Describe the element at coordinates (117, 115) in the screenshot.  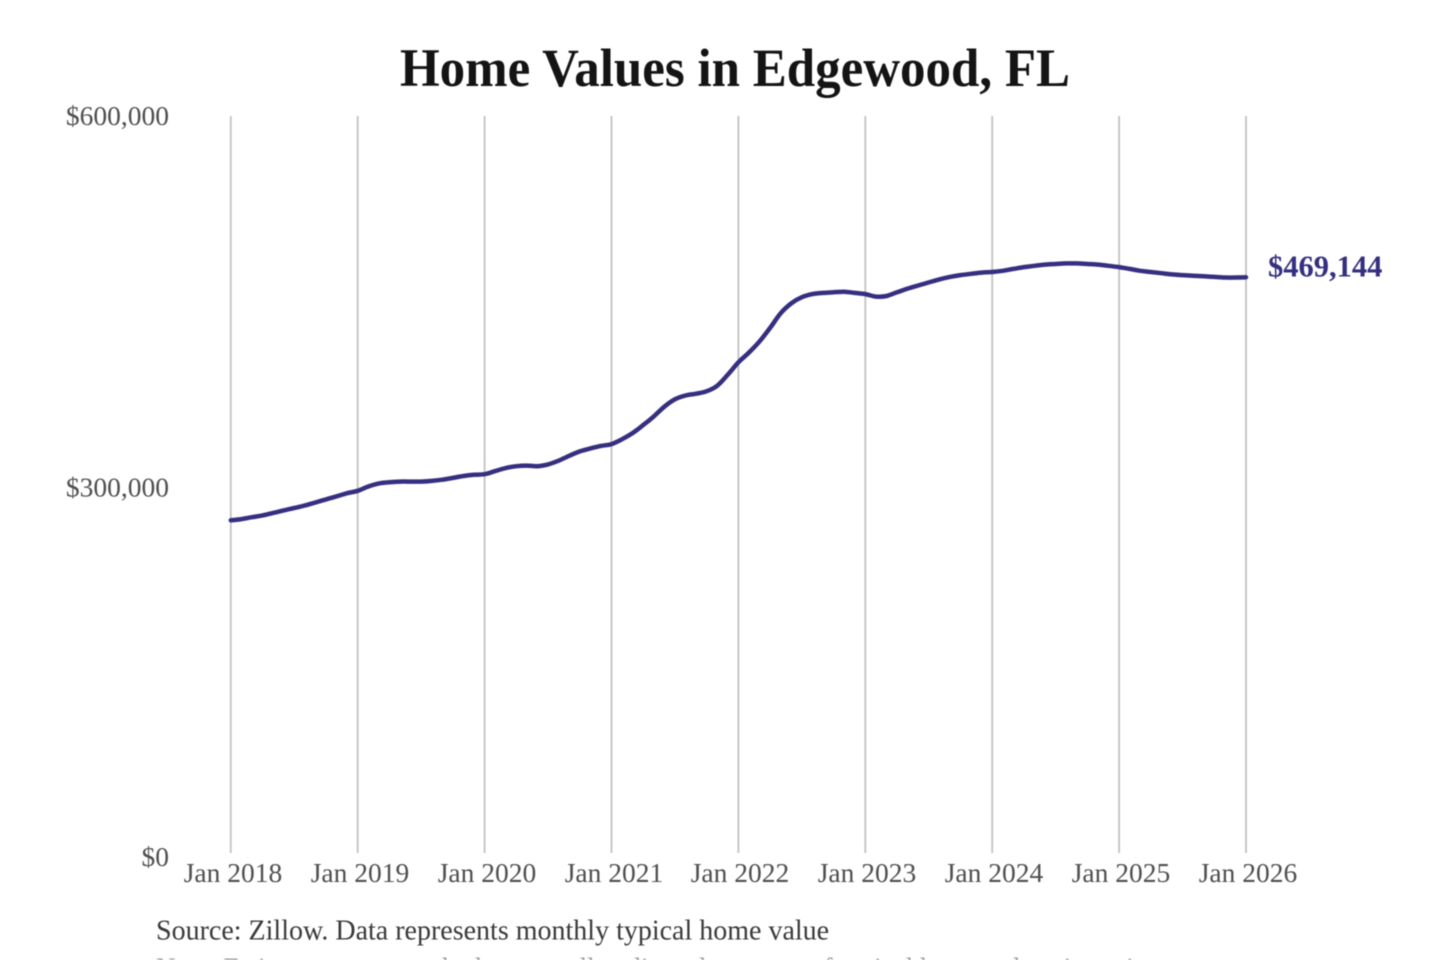
I see `svg-text: $600,000` at that location.